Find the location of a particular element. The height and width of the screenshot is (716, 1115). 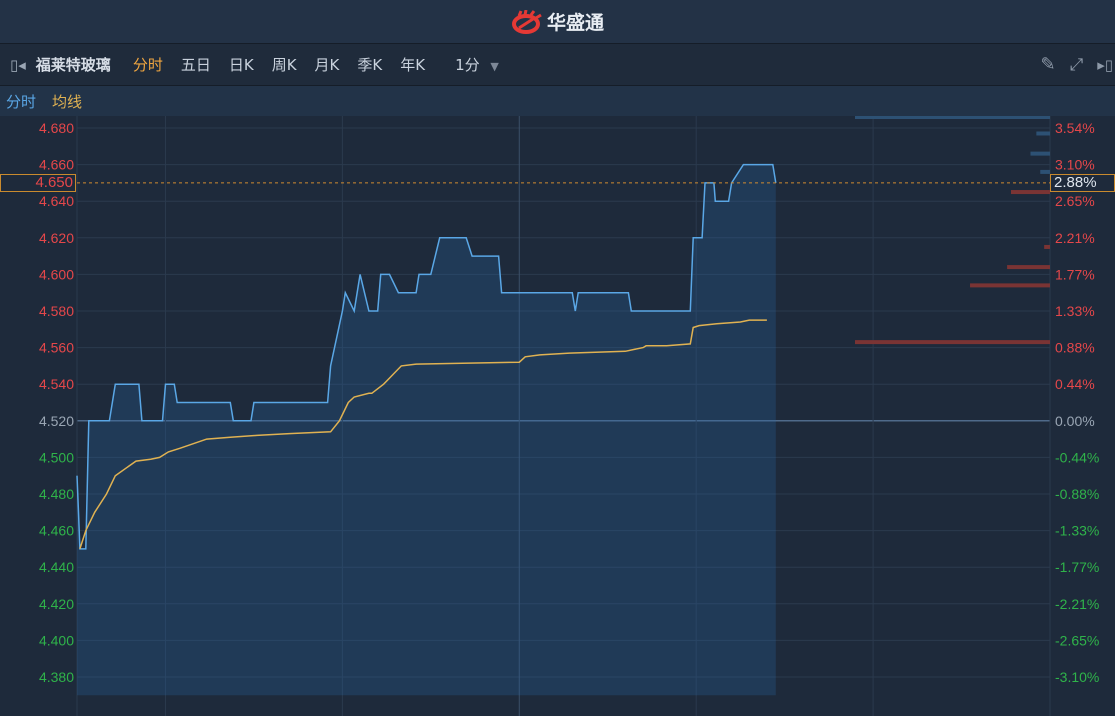

tab-weekly-k: 周K is located at coordinates (284, 65).